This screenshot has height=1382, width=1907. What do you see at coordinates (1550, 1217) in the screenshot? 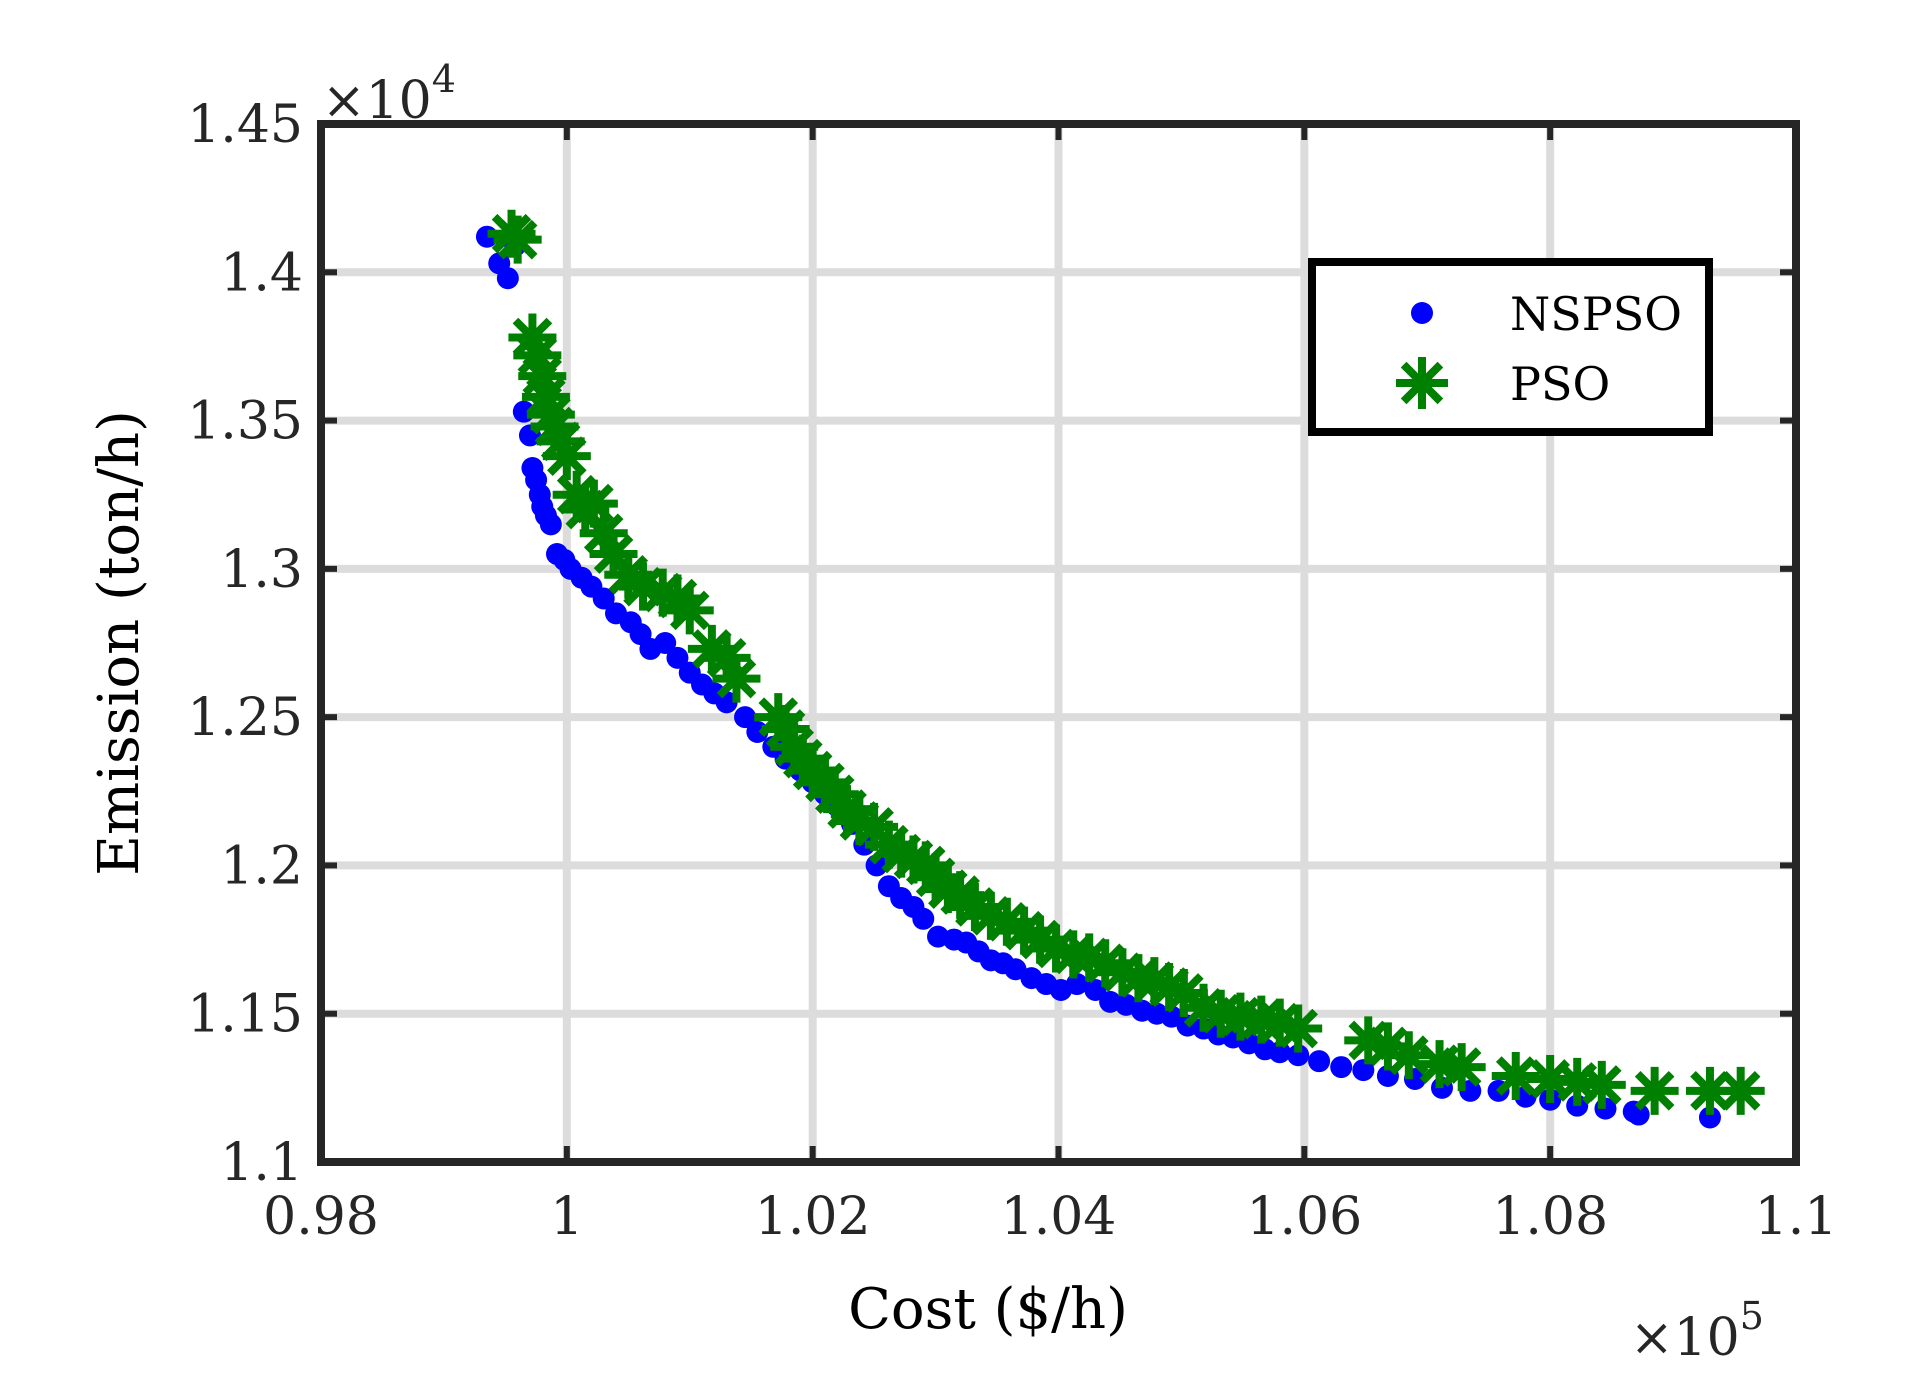
I see `x-tick-label: 1.08` at bounding box center [1550, 1217].